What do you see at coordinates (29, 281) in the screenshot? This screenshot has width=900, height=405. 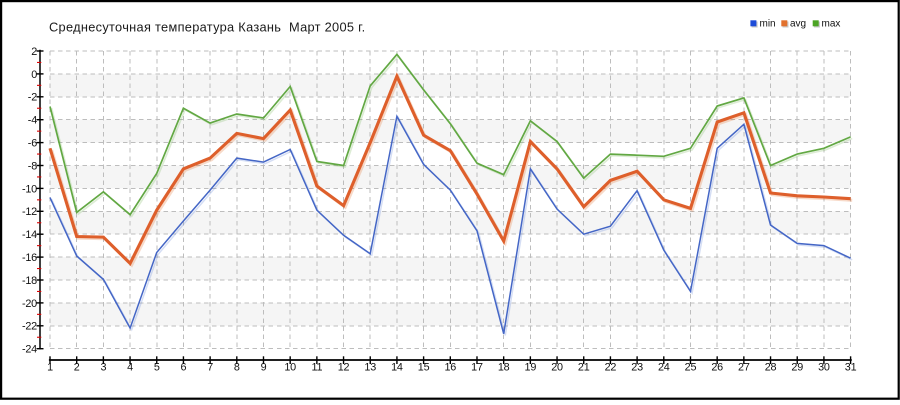 I see `svg-text: -18` at bounding box center [29, 281].